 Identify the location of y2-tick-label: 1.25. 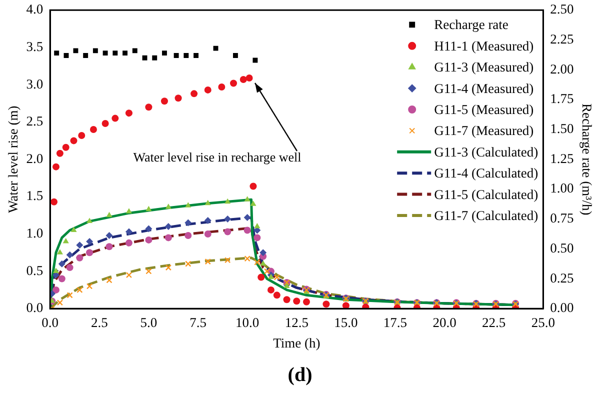
(562, 158).